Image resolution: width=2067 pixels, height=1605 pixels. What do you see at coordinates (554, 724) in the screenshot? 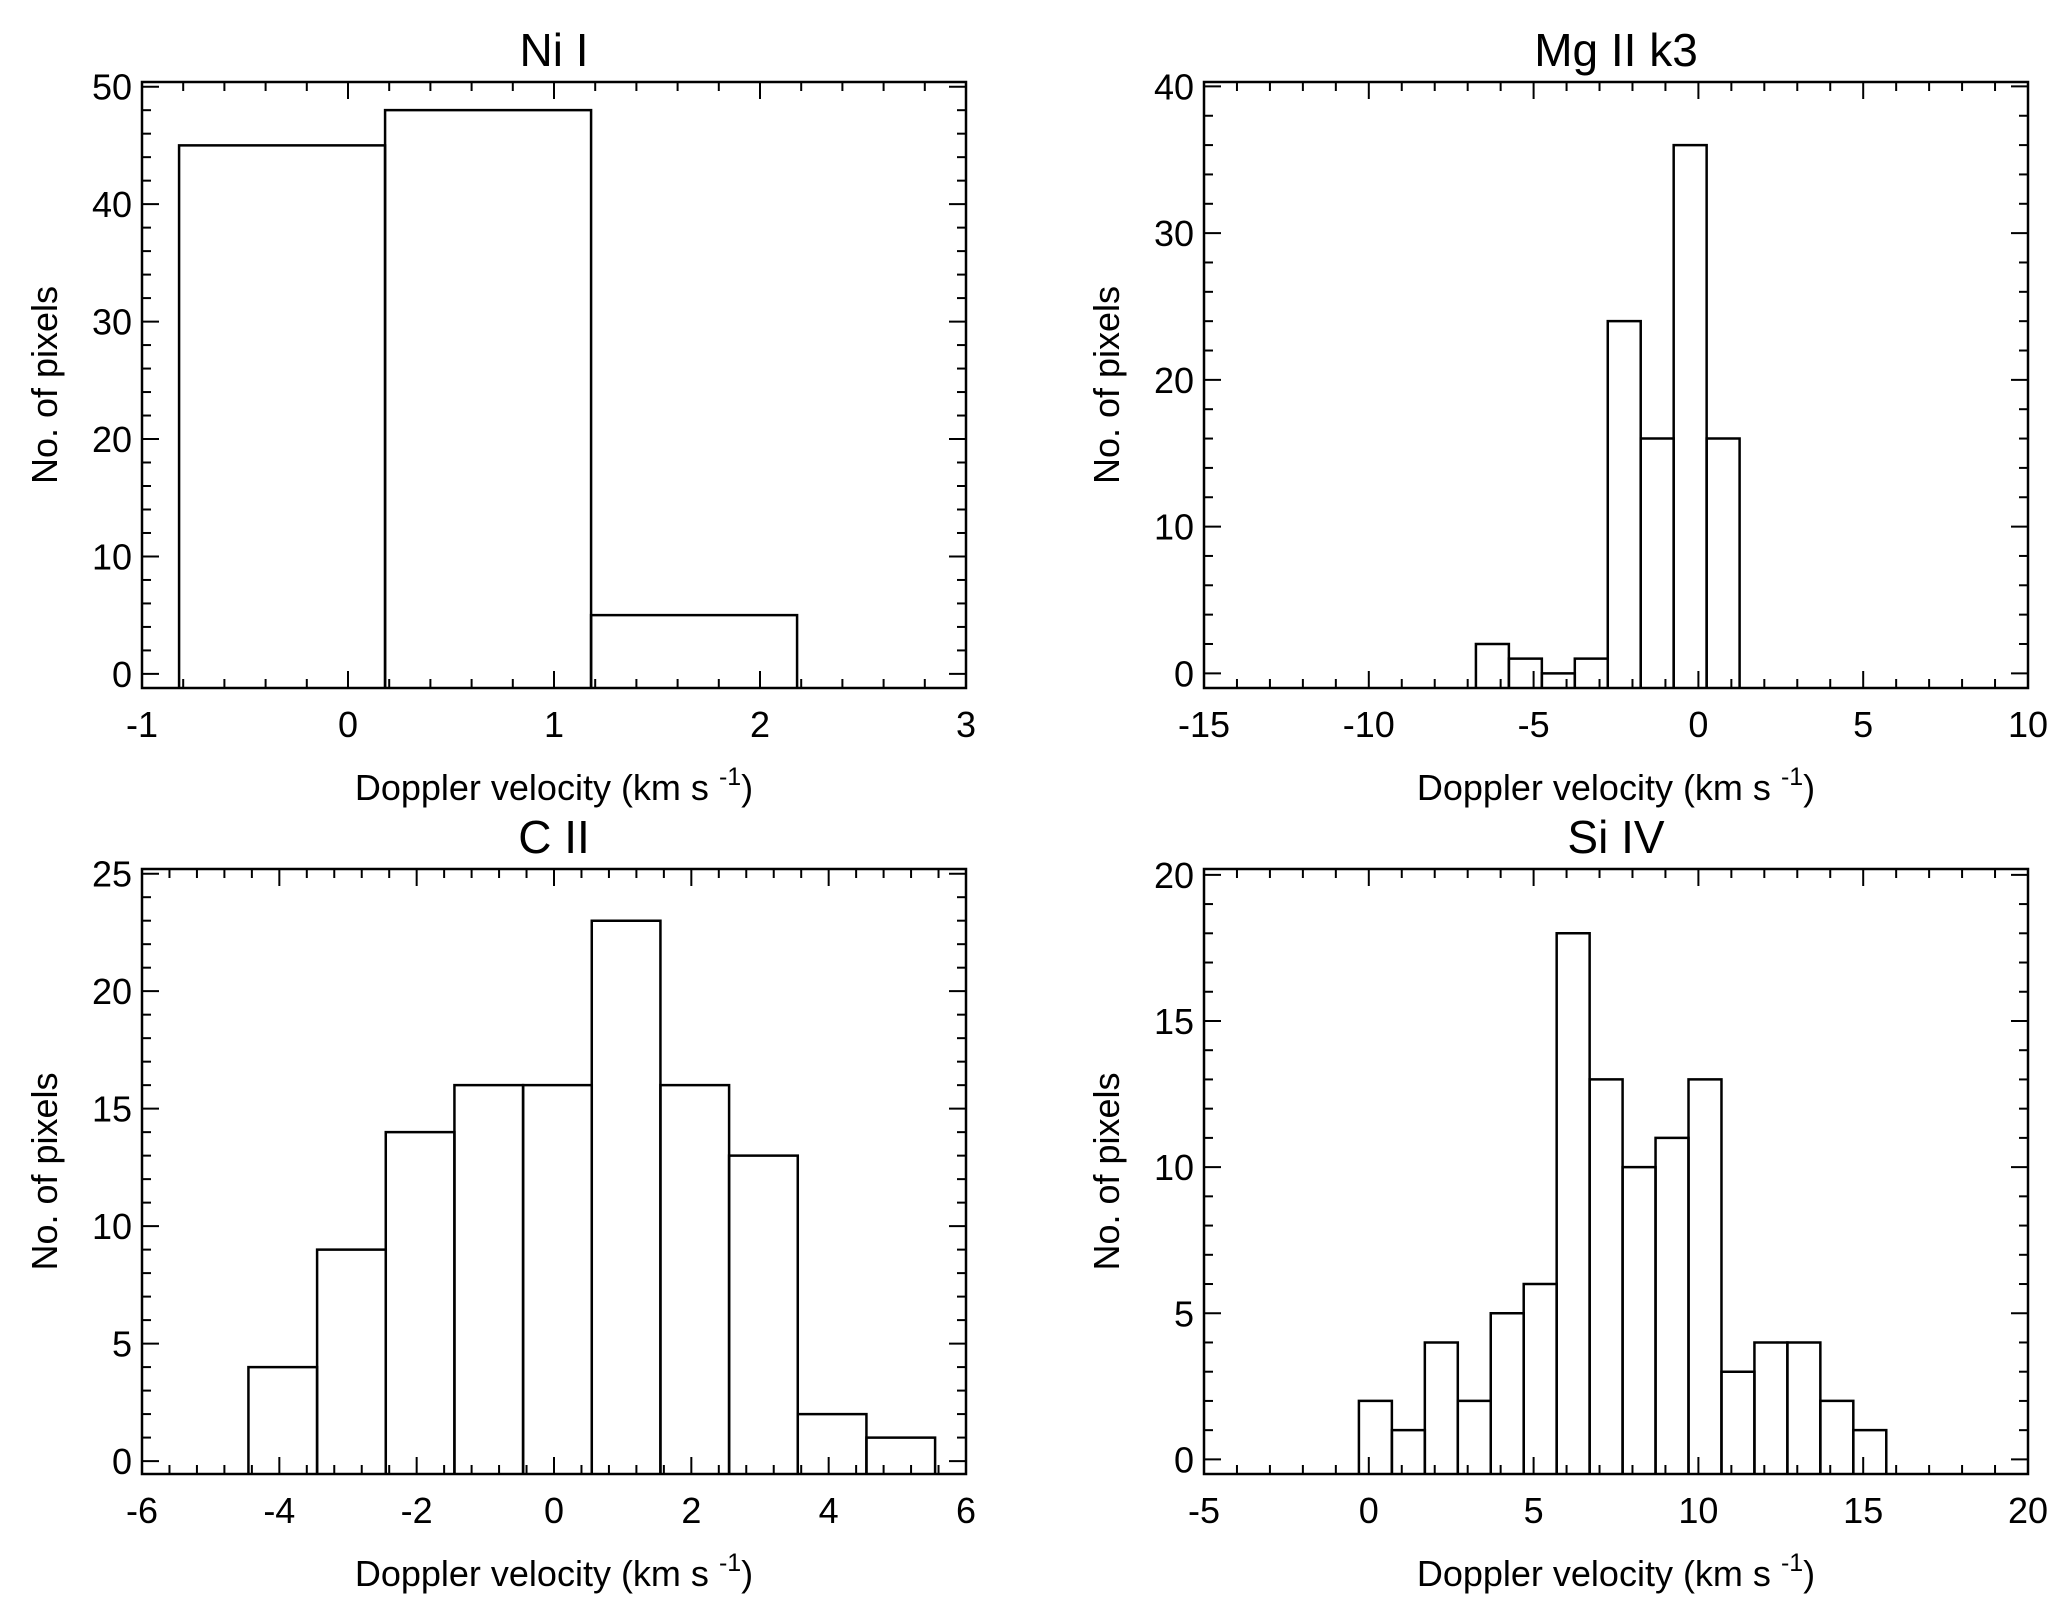
I see `x-tick-label: 1` at bounding box center [554, 724].